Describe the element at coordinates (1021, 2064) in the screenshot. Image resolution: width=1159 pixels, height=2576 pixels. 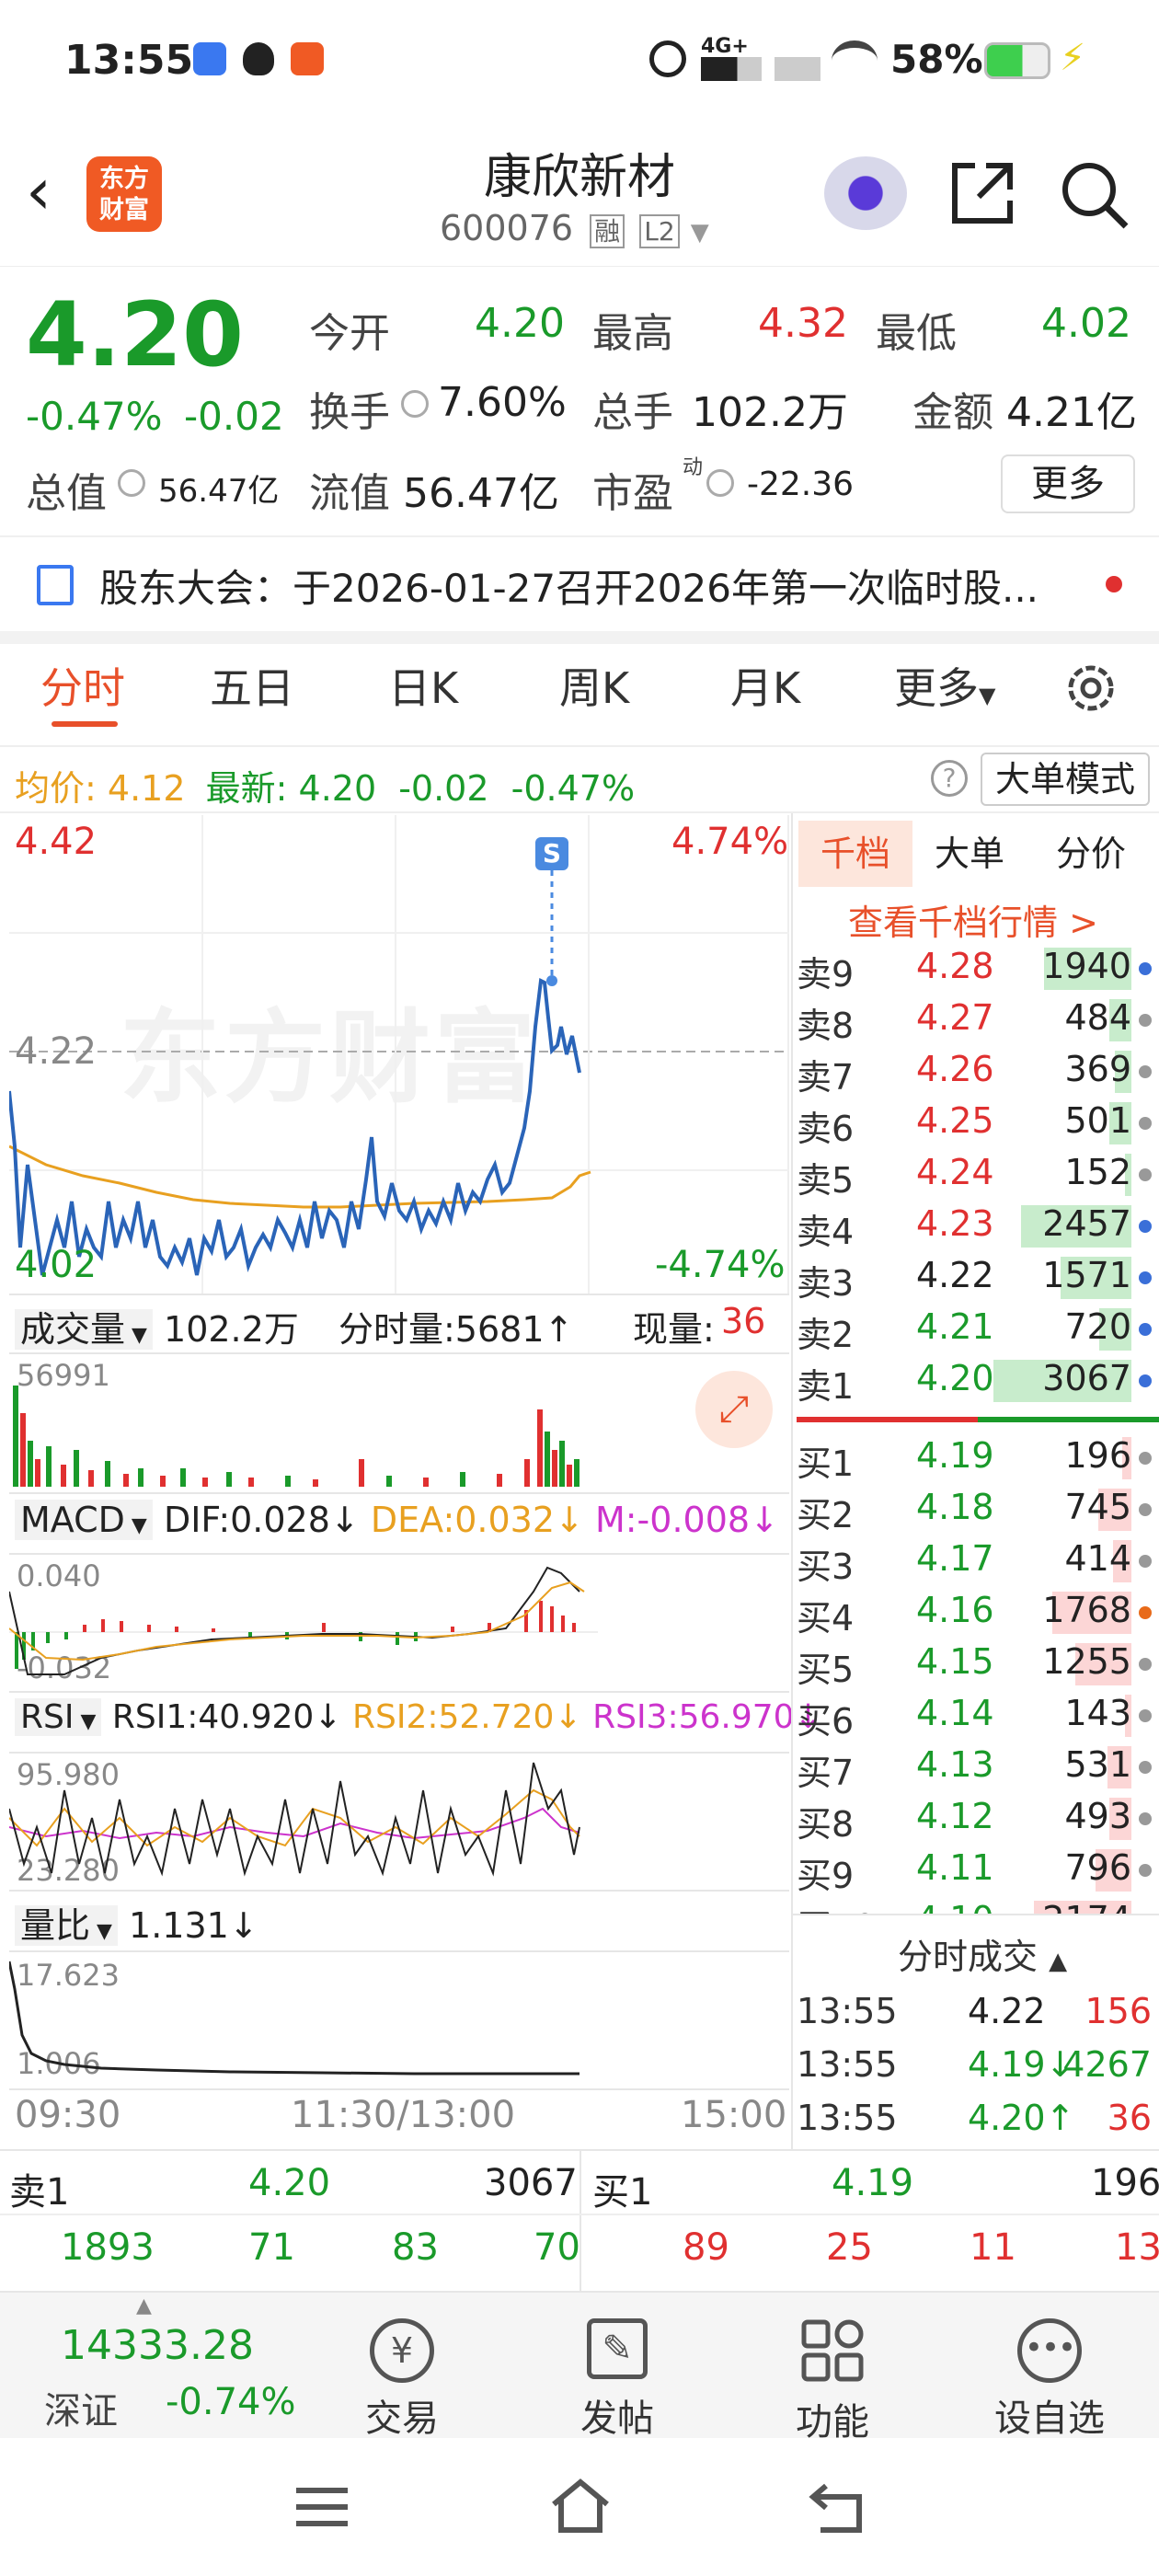
I see `tick-price: 4.19↓` at that location.